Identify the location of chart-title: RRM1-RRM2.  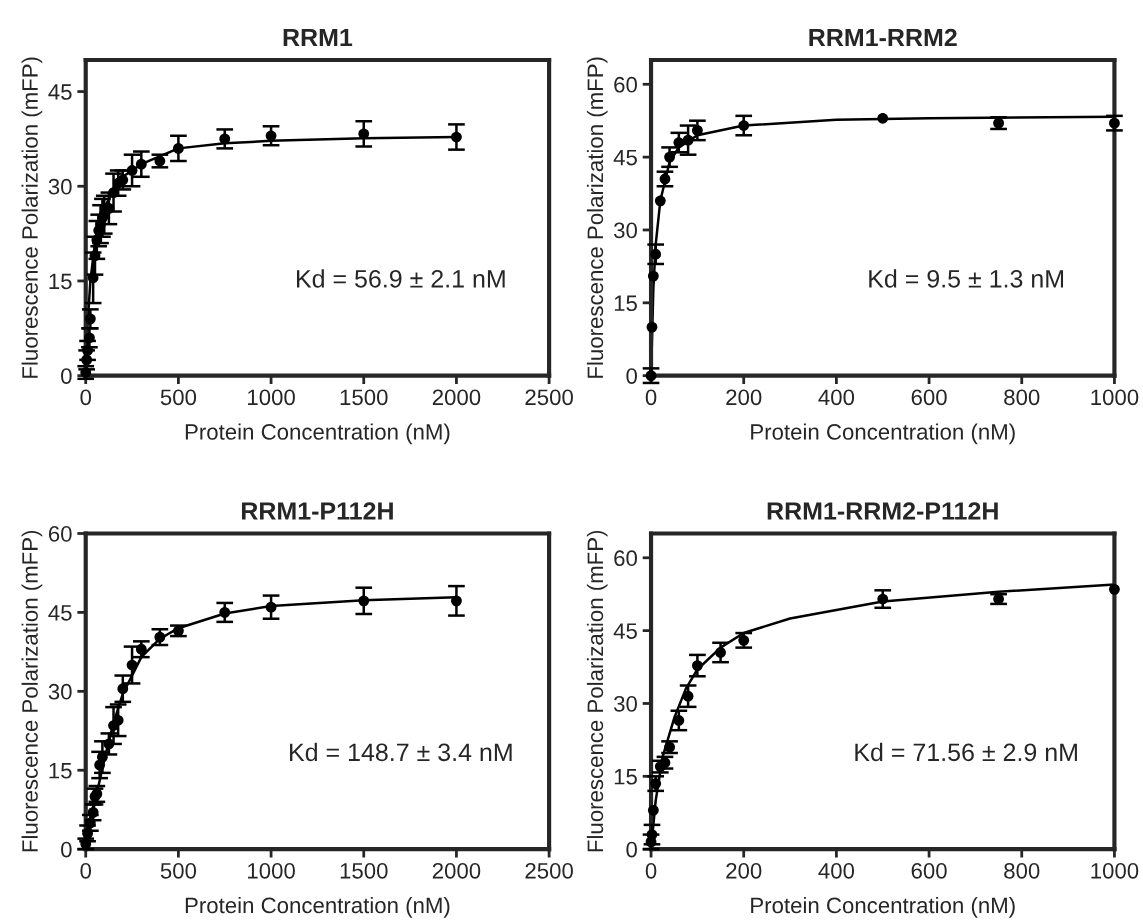
(883, 37).